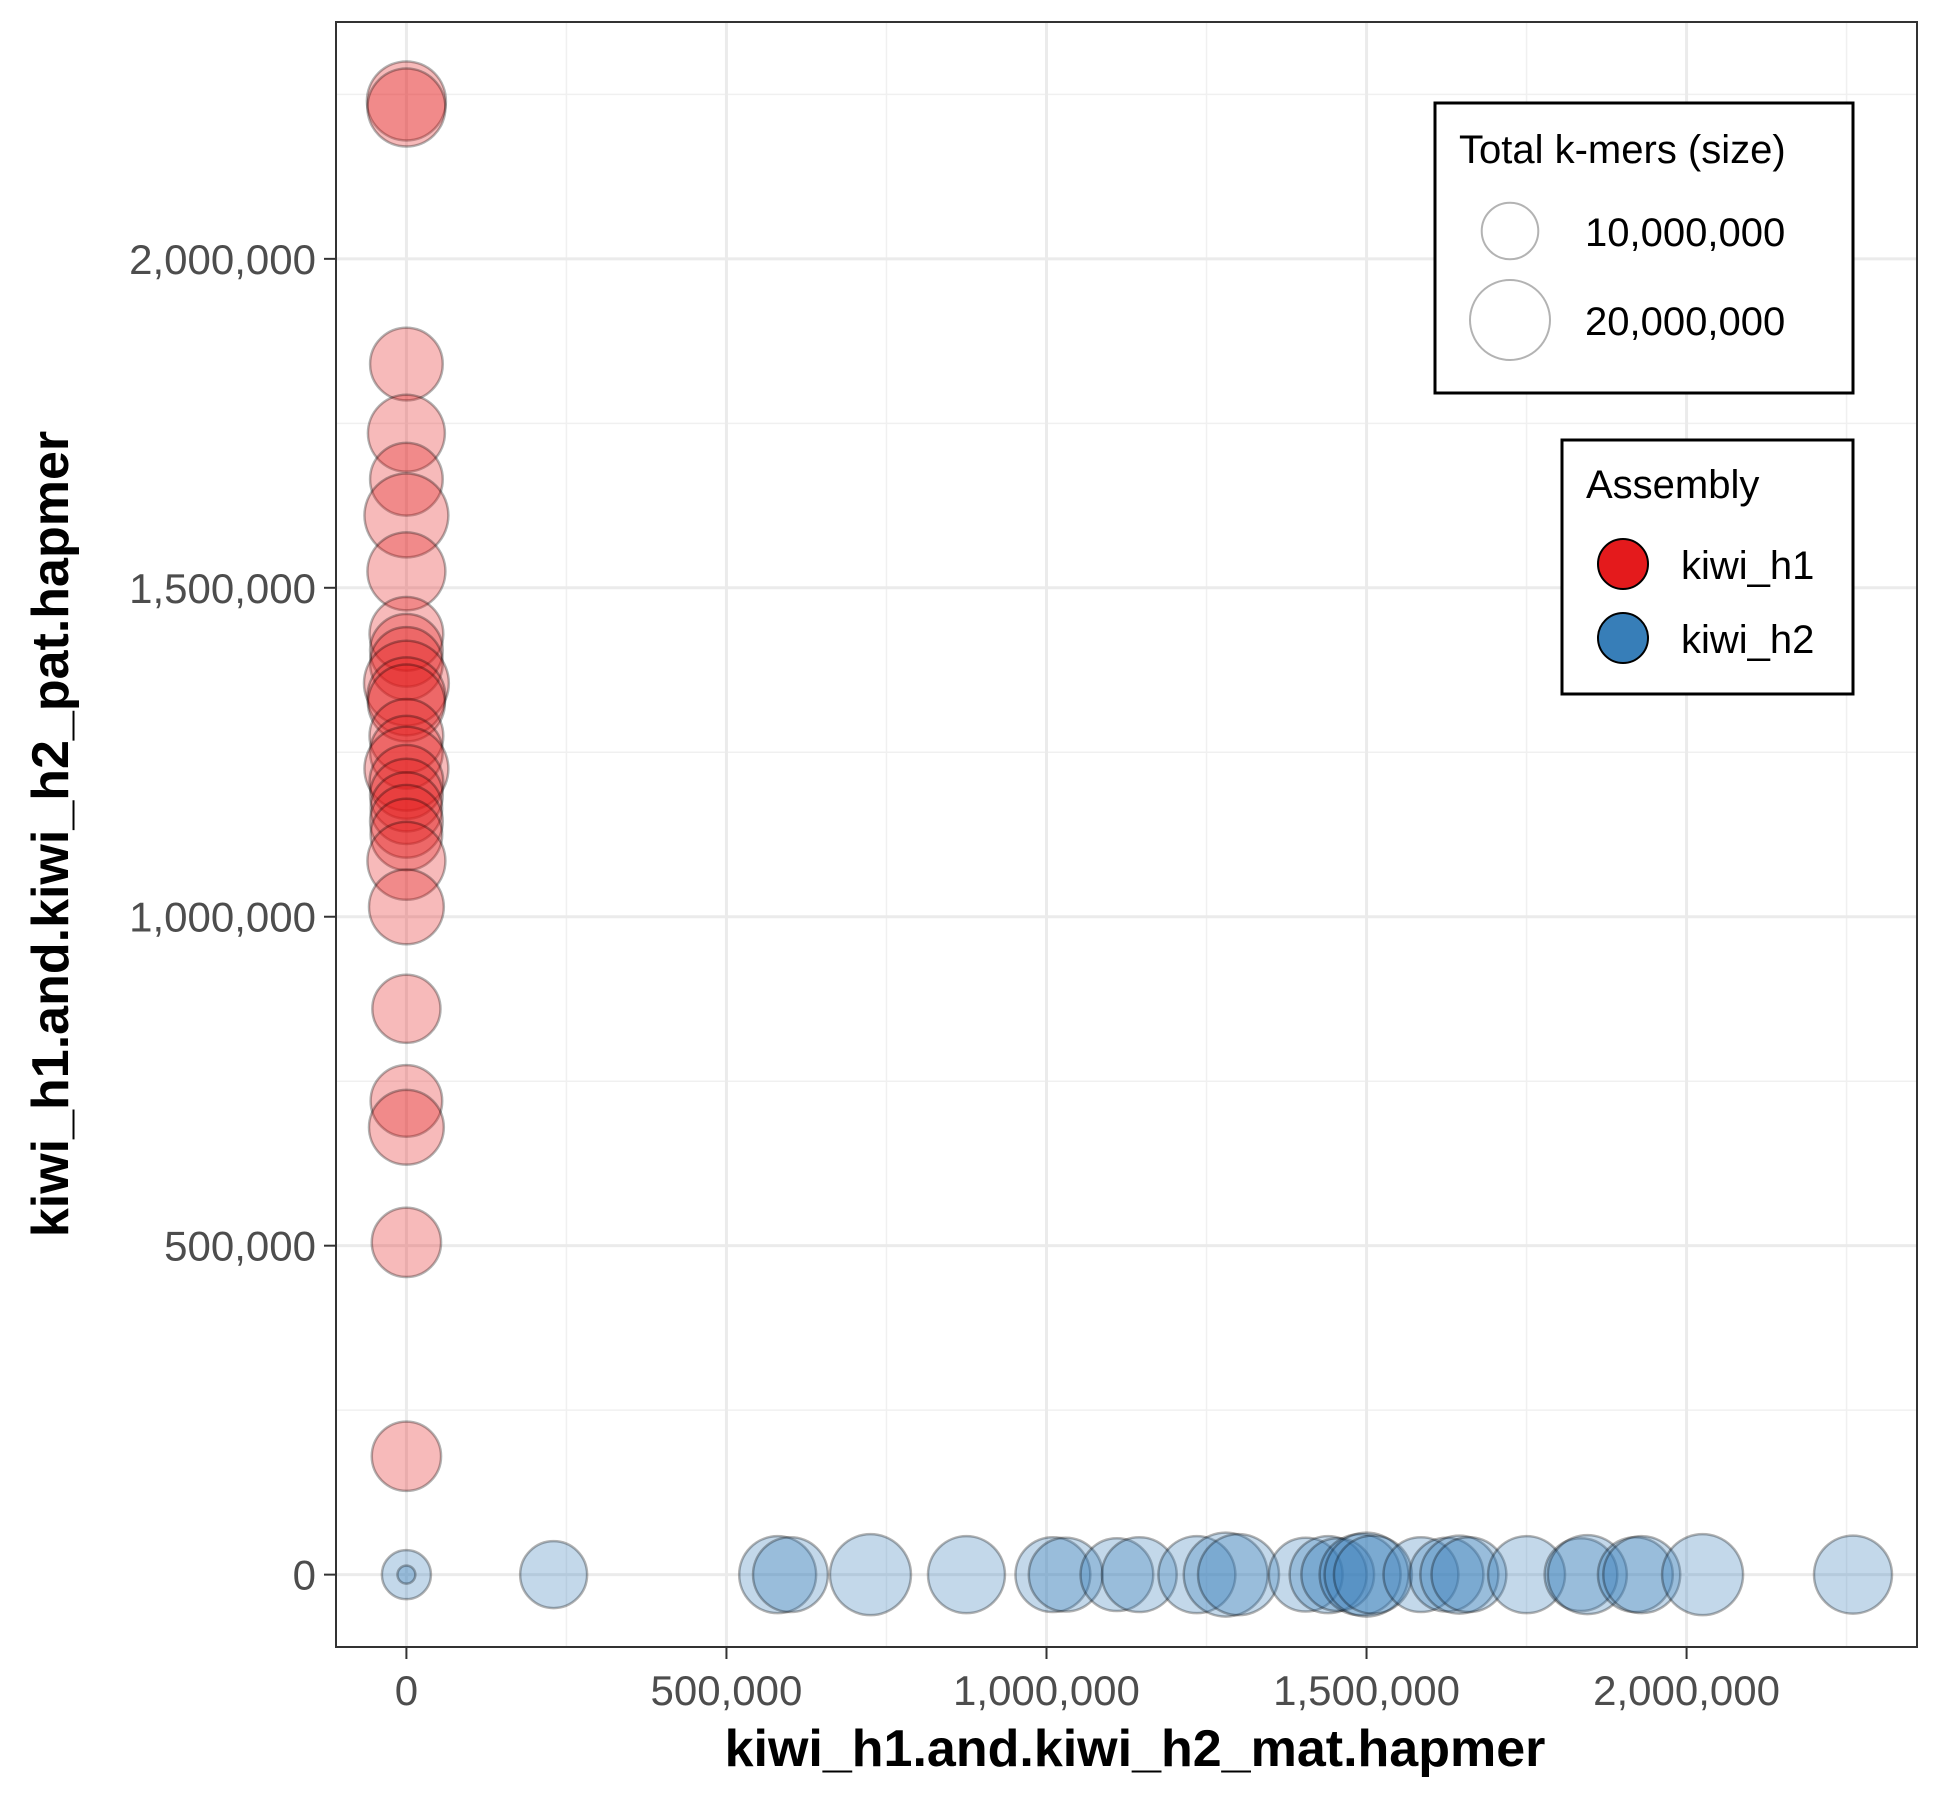  I want to click on y-tick-label: 500,000, so click(240, 1246).